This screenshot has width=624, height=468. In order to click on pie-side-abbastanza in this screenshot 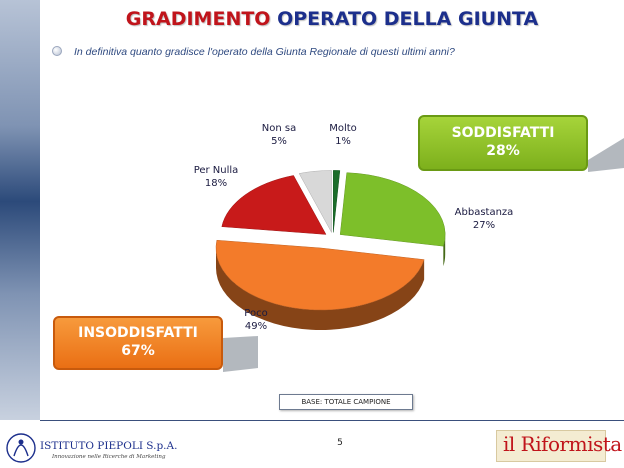, I will do `click(444, 250)`.